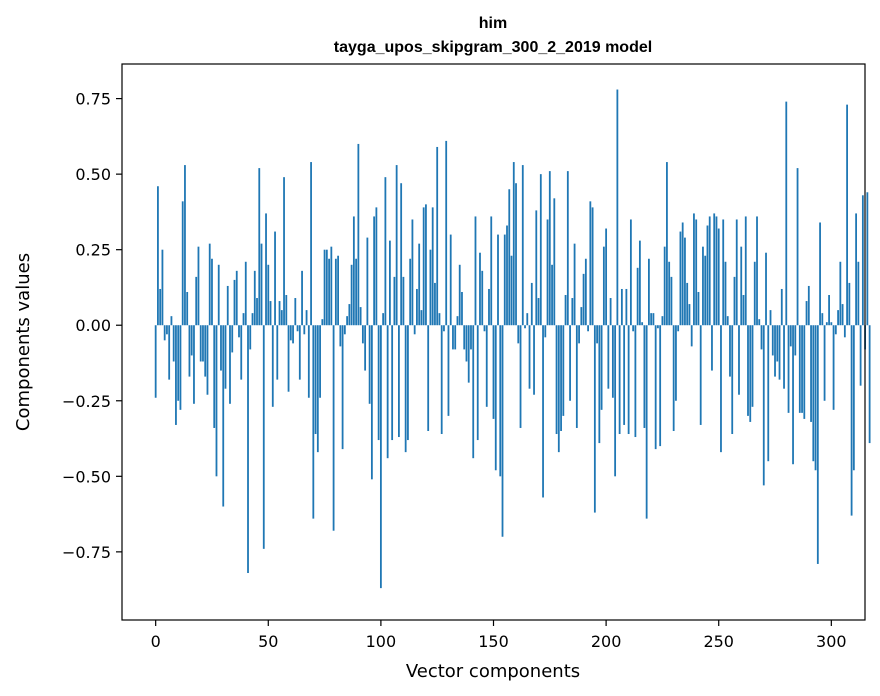 The width and height of the screenshot is (880, 696). I want to click on x-tick-label: 300, so click(831, 641).